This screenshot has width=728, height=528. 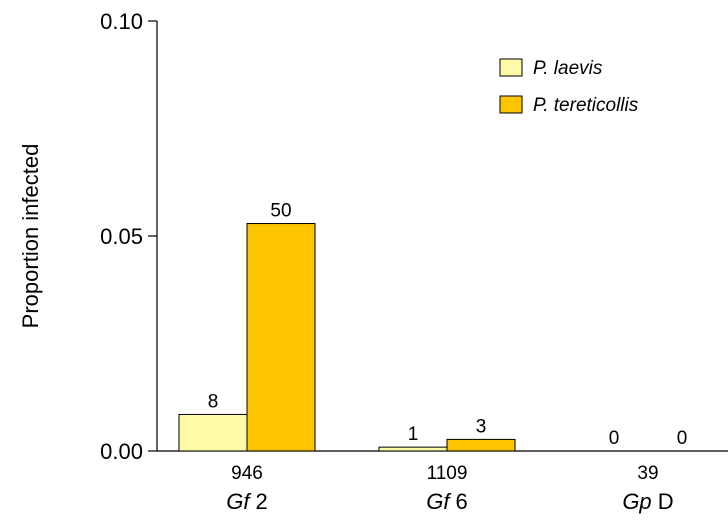 I want to click on sample-size-label: 1109, so click(x=447, y=473).